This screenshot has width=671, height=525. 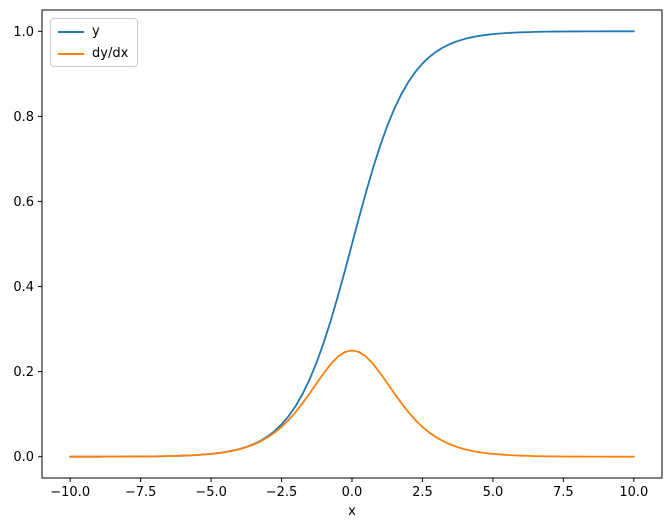 I want to click on legend-line-swatch-dy-dx, so click(x=71, y=53).